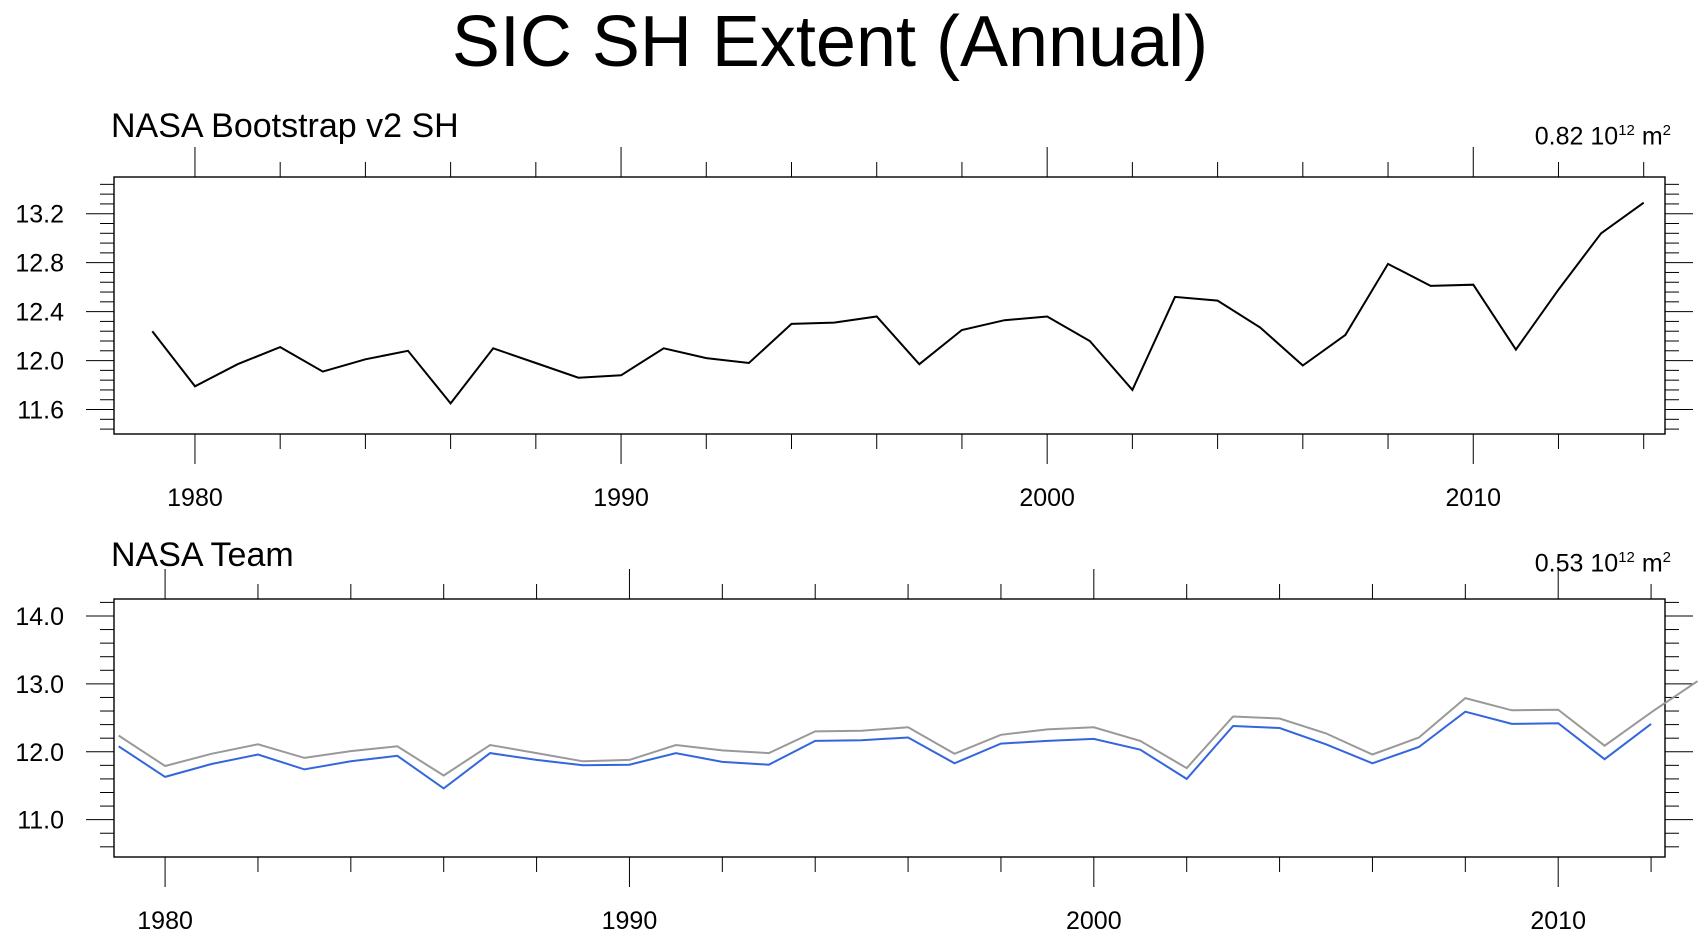 The height and width of the screenshot is (938, 1703). I want to click on panel-1-xtick-label: 2010, so click(1473, 498).